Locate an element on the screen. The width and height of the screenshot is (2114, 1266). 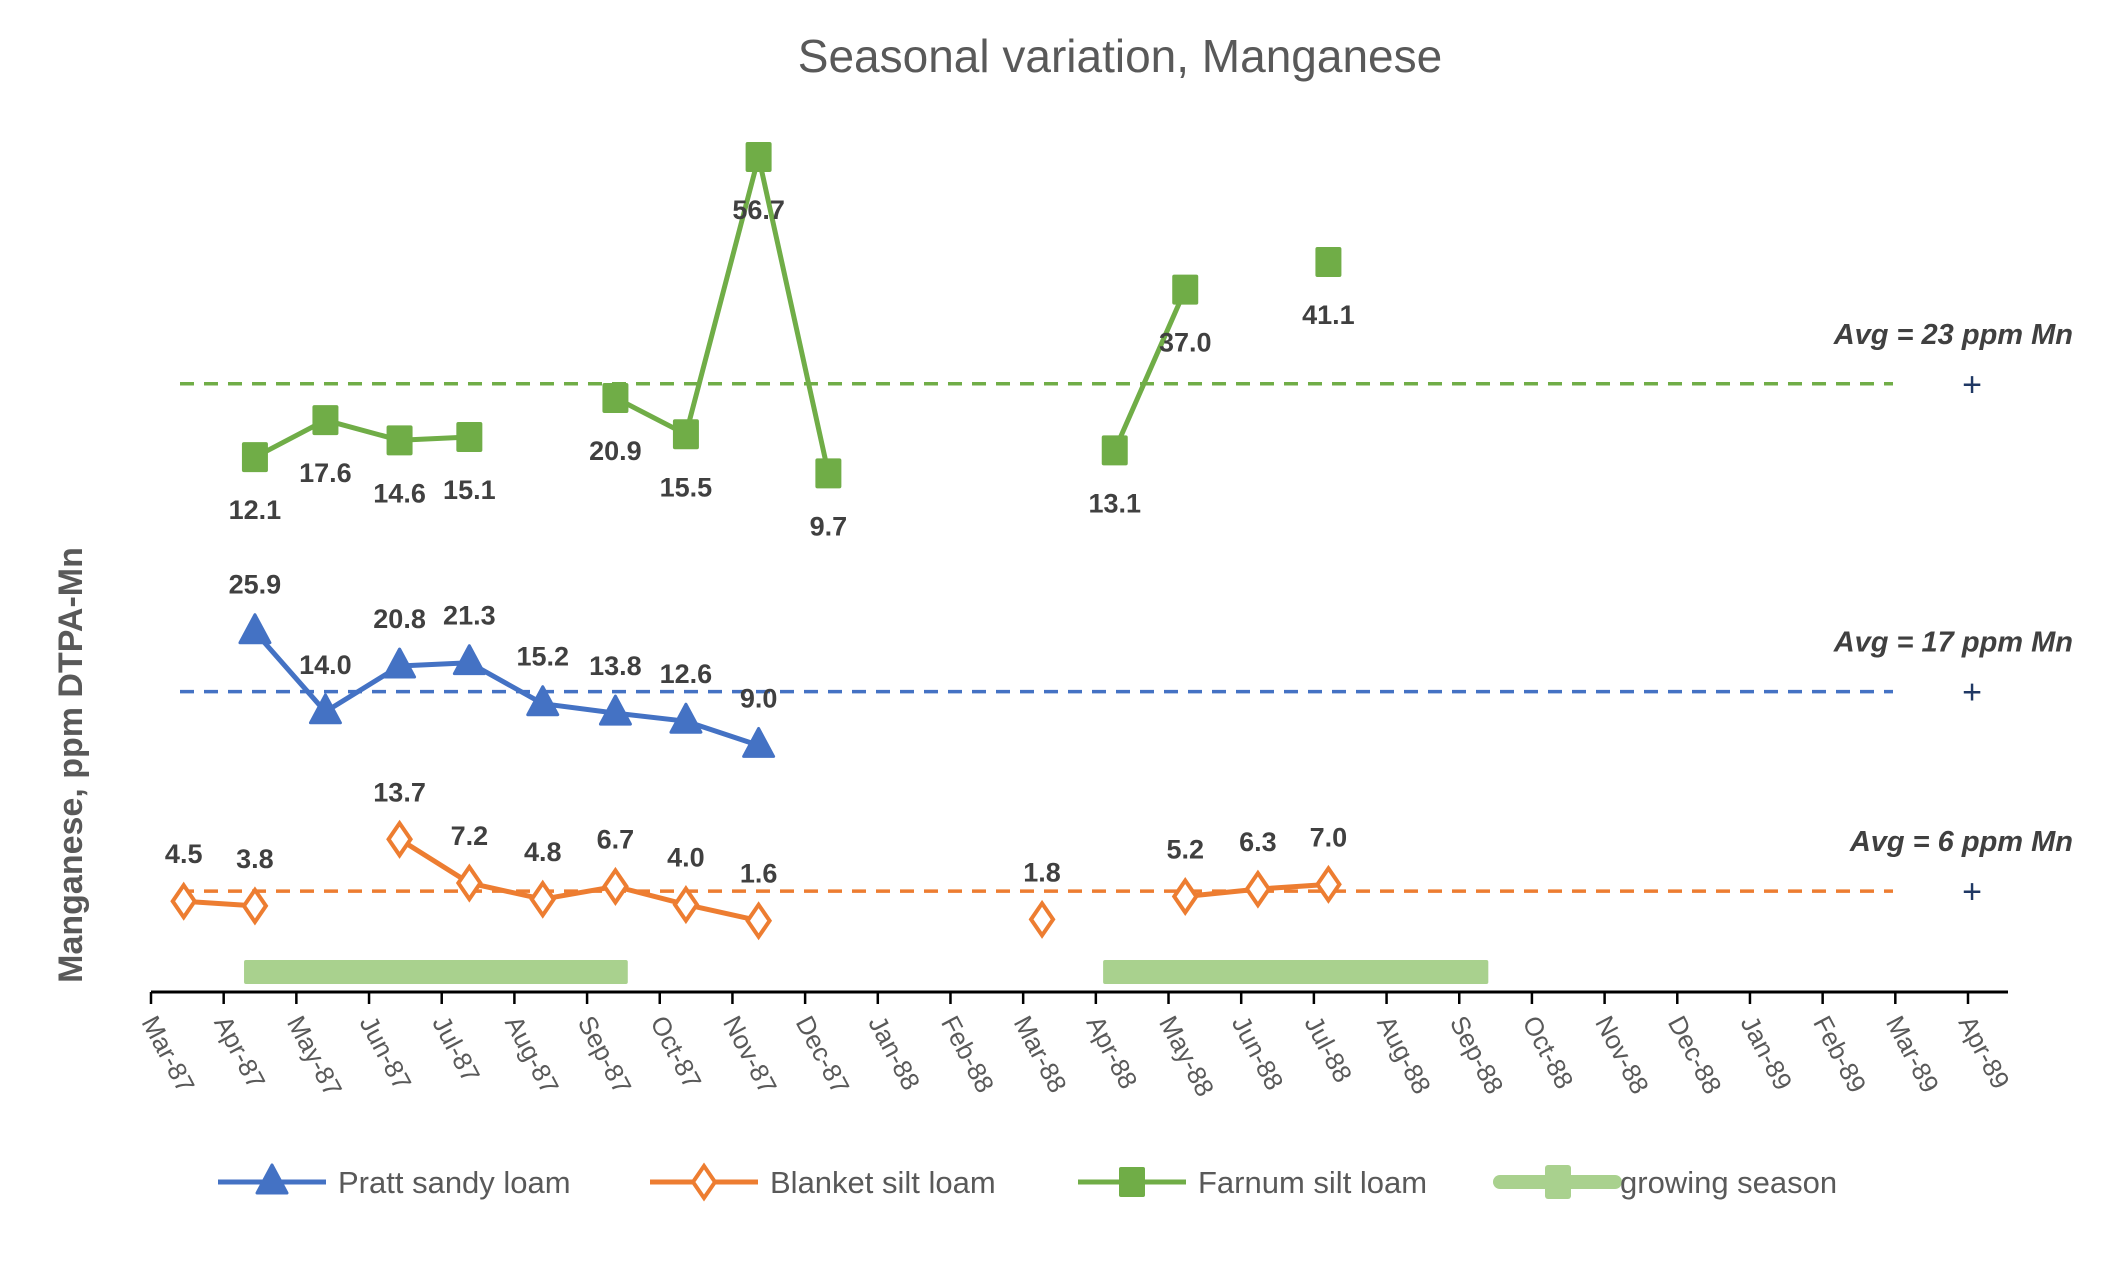
chart-title: Seasonal variation, Manganese is located at coordinates (1120, 56).